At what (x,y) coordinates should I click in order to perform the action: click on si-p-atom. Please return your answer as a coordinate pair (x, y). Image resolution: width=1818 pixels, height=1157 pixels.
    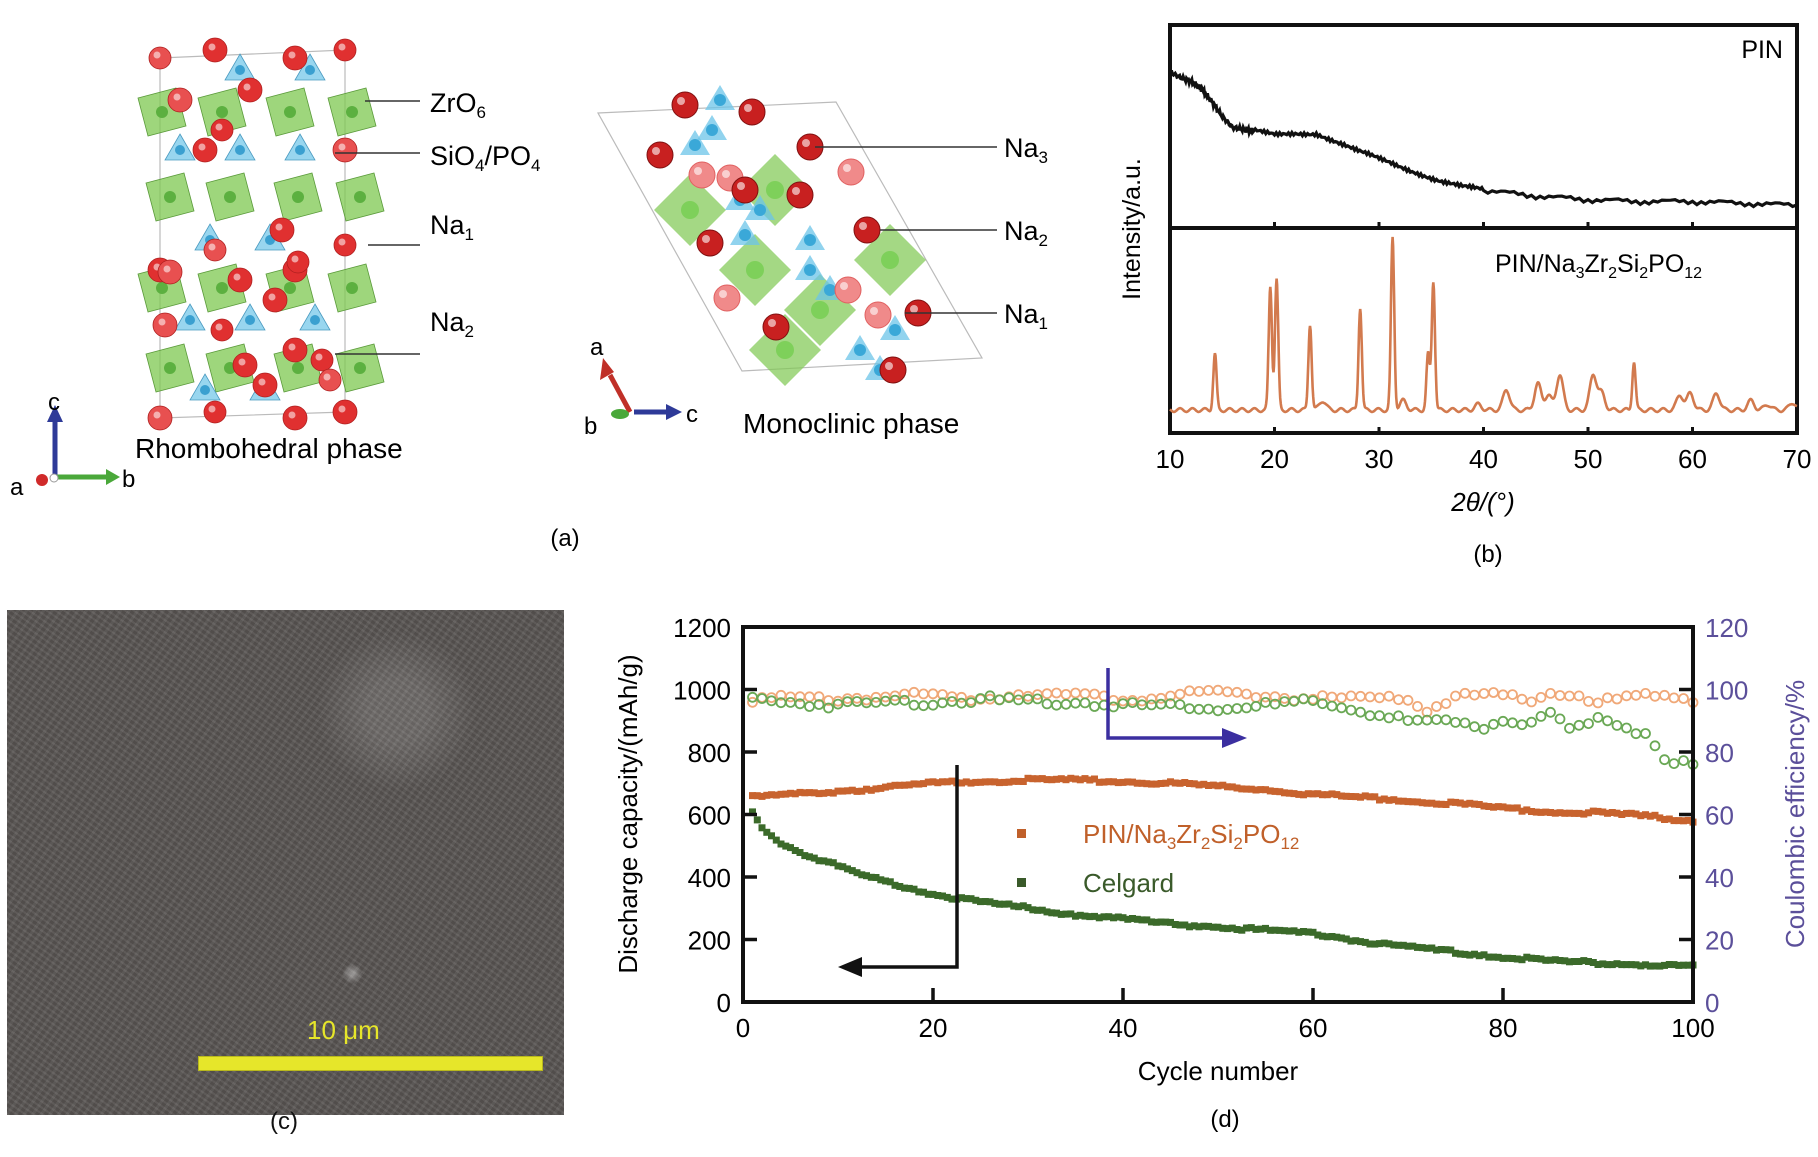
    Looking at the image, I should click on (180, 150).